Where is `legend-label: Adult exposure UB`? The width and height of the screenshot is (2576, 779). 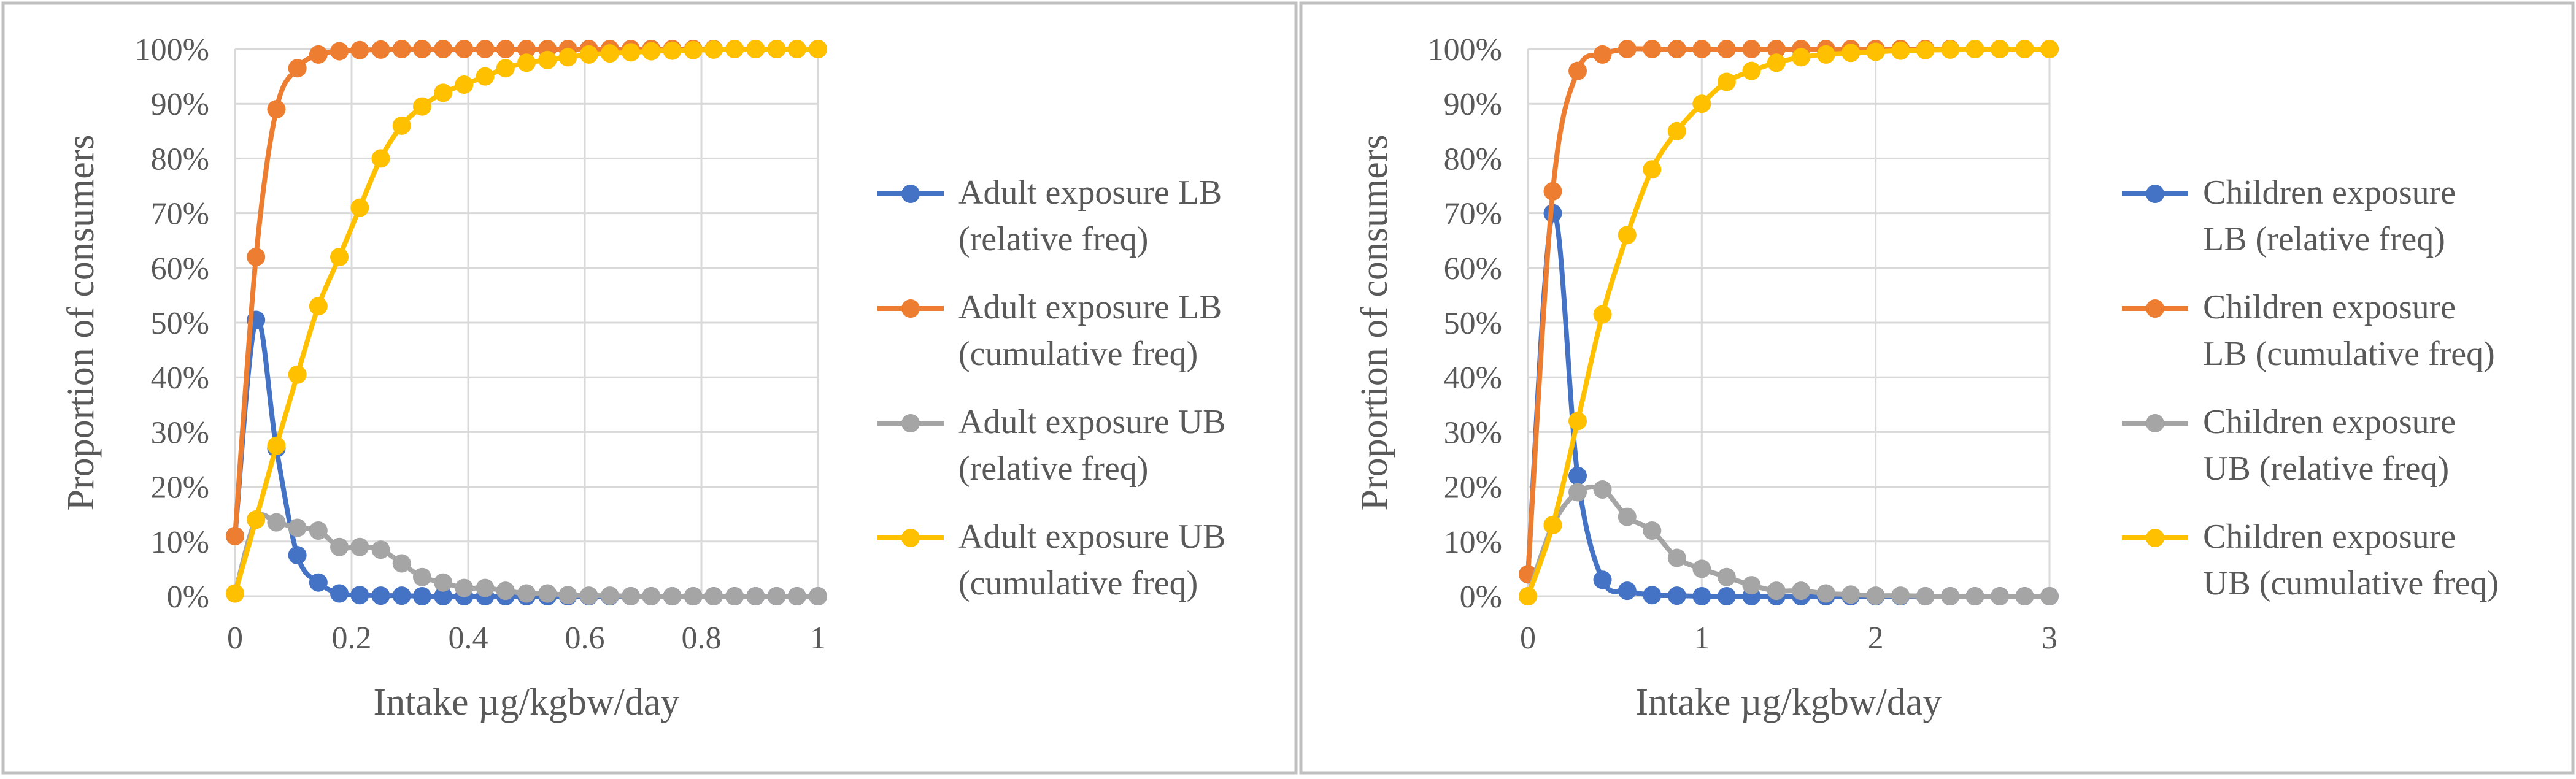 legend-label: Adult exposure UB is located at coordinates (1092, 537).